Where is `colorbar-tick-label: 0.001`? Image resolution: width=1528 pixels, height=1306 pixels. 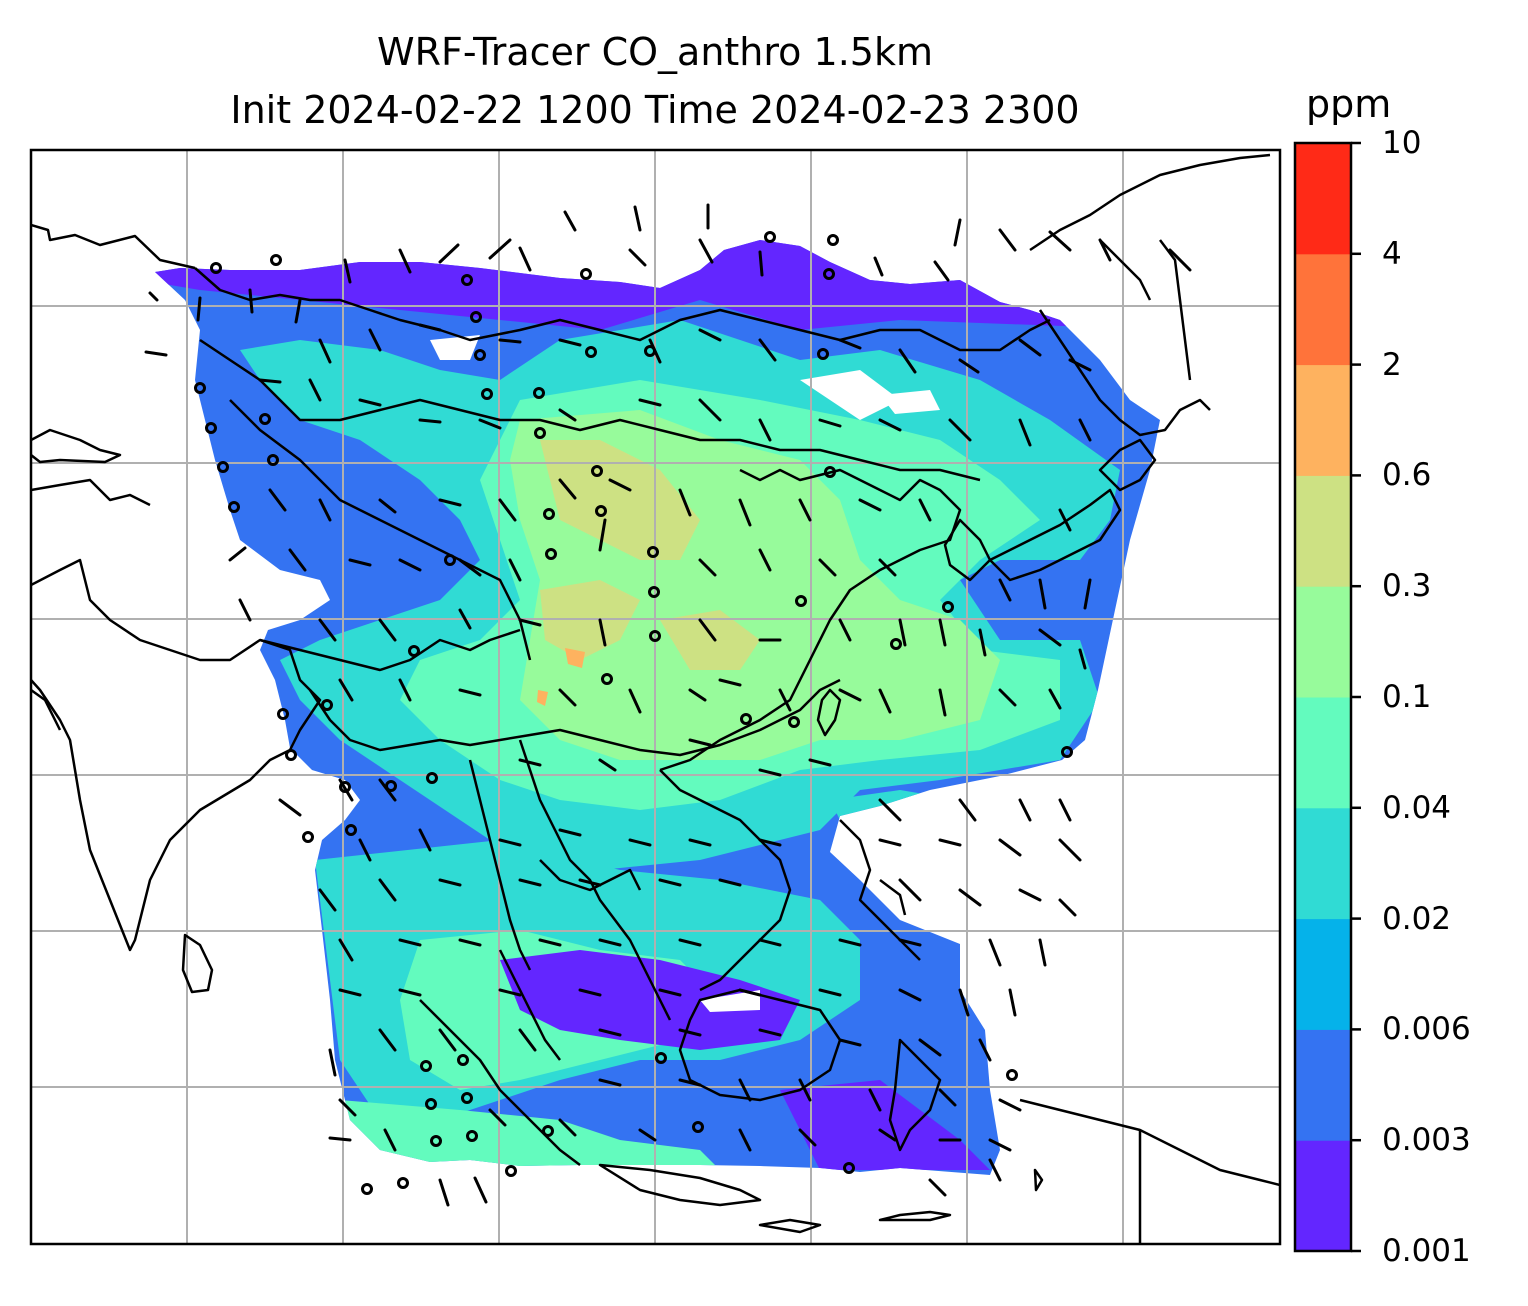 colorbar-tick-label: 0.001 is located at coordinates (1426, 1251).